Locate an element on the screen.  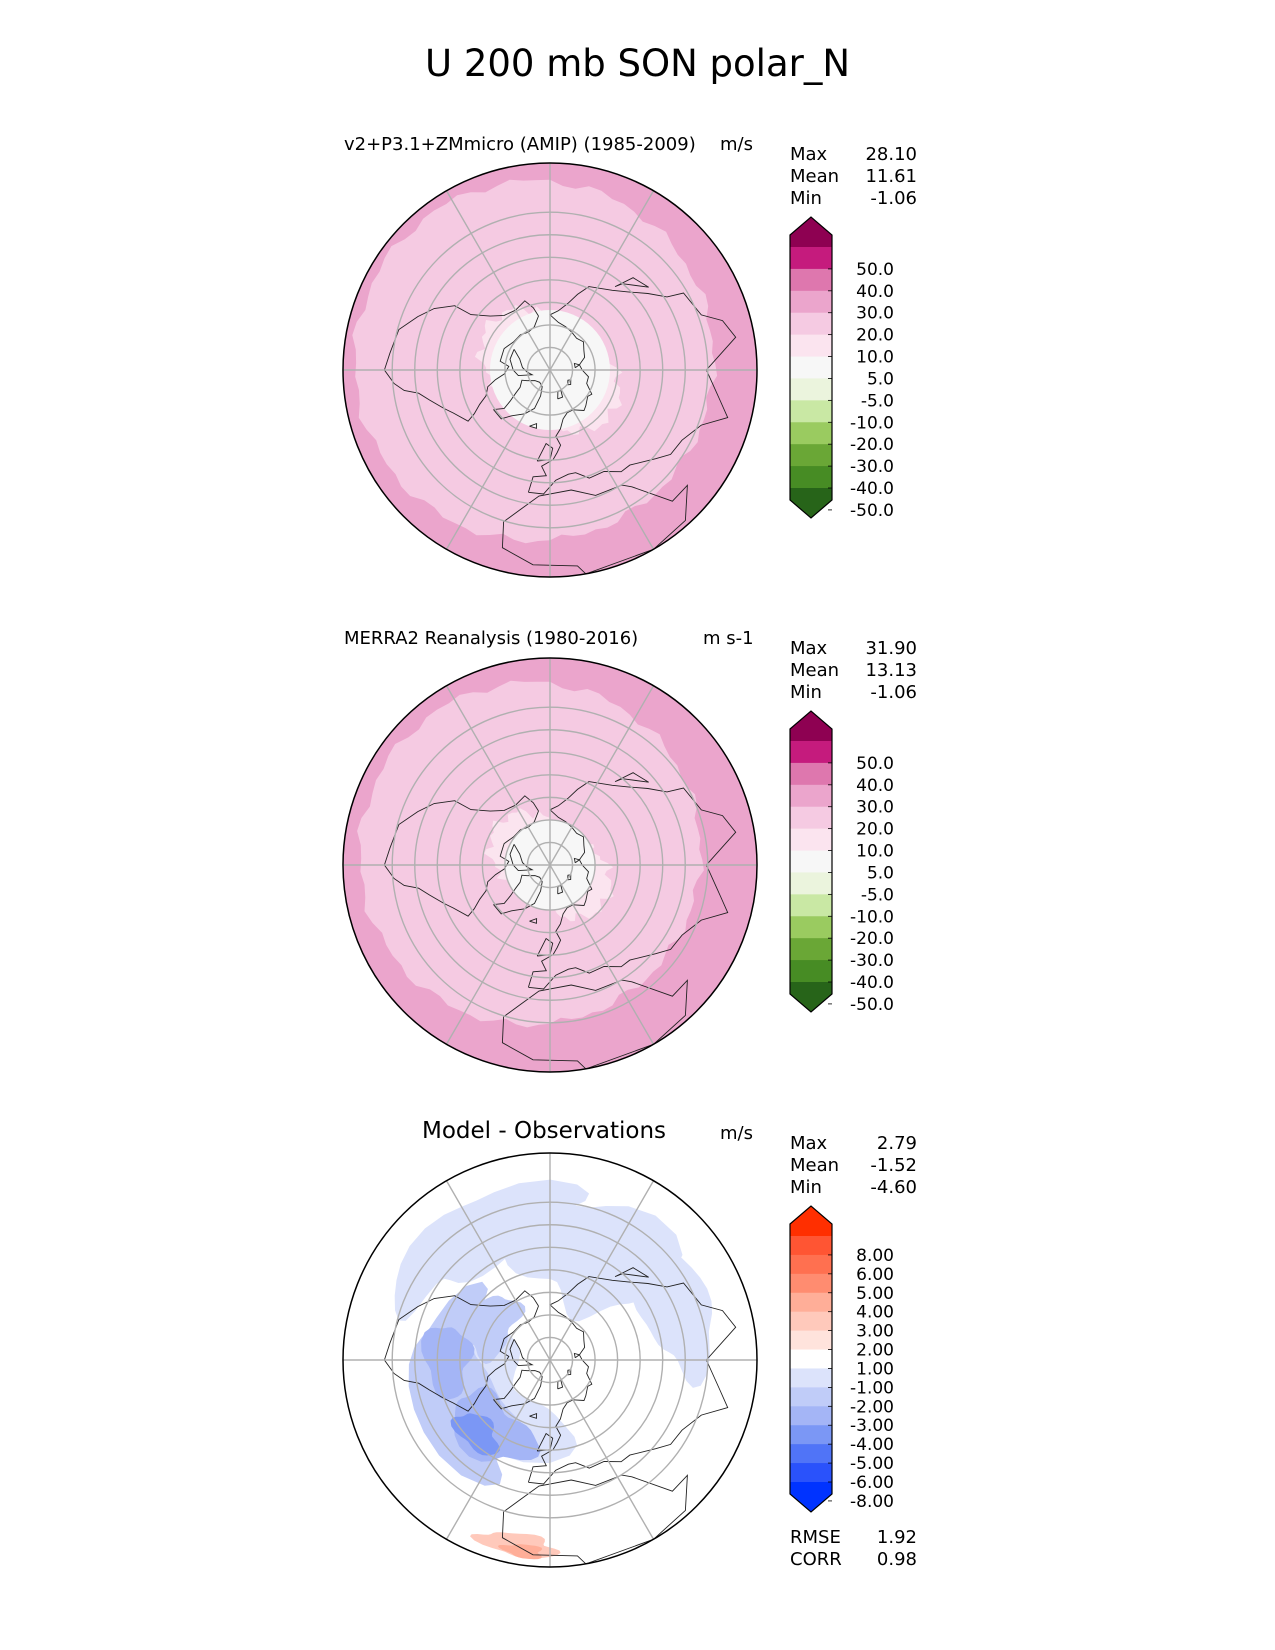
panel3-min-value: -4.60 is located at coordinates (893, 1187).